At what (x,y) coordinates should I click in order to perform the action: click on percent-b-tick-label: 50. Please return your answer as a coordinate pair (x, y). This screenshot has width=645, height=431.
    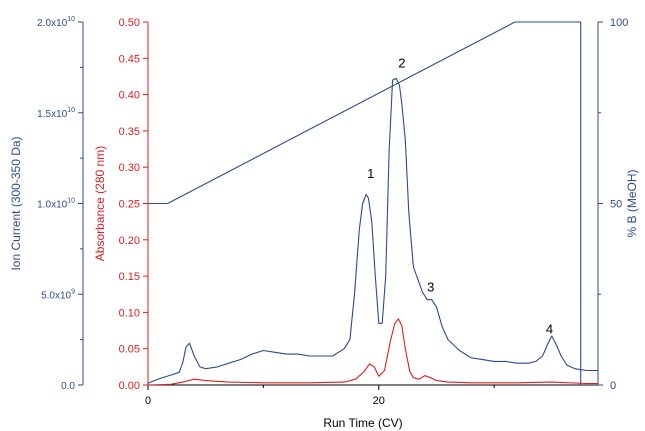
    Looking at the image, I should click on (616, 205).